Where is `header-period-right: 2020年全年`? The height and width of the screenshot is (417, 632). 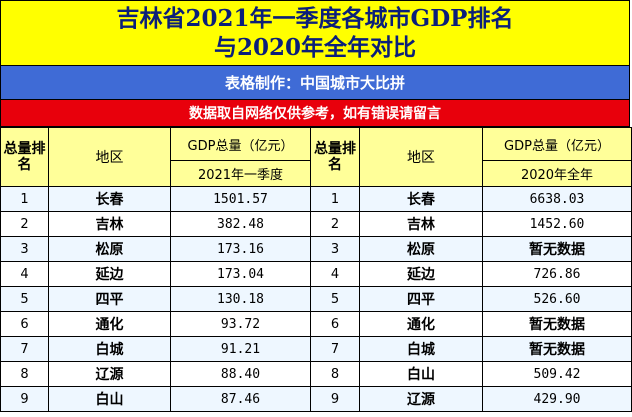
header-period-right: 2020年全年 is located at coordinates (557, 173).